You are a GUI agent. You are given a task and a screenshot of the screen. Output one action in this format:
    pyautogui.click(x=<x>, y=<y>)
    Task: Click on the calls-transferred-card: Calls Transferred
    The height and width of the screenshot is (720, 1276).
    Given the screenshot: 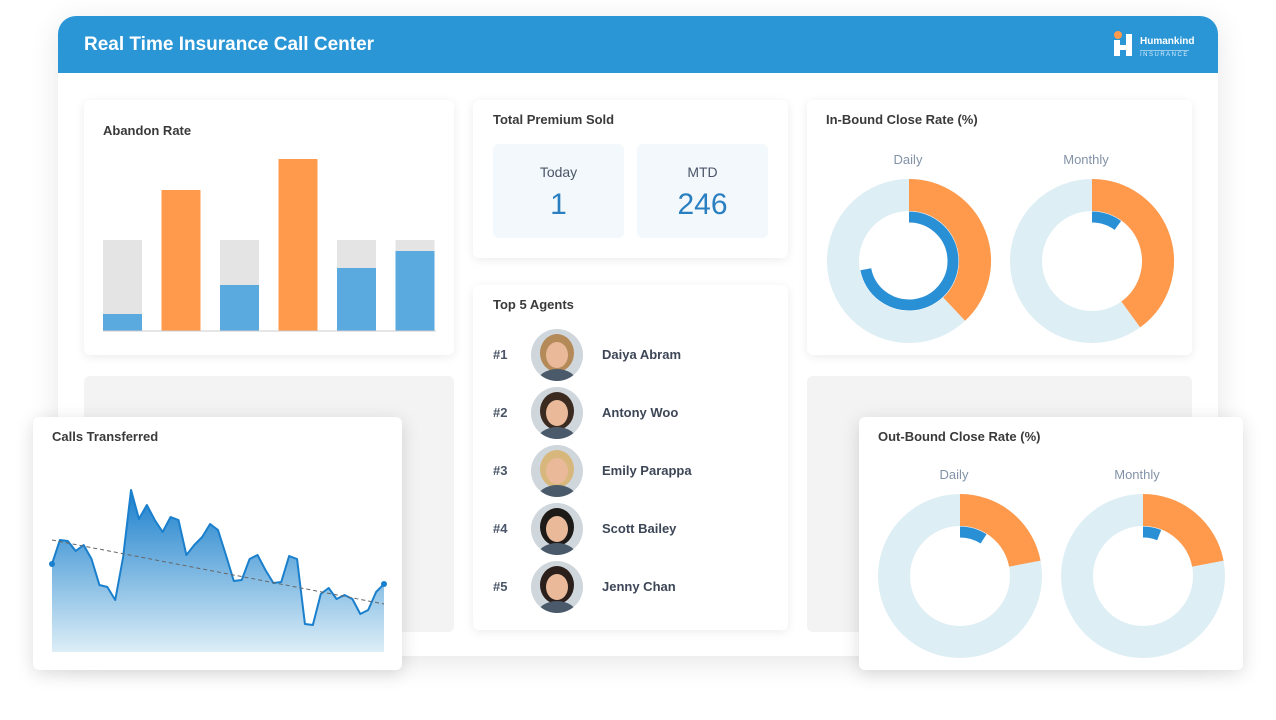 What is the action you would take?
    pyautogui.click(x=217, y=543)
    